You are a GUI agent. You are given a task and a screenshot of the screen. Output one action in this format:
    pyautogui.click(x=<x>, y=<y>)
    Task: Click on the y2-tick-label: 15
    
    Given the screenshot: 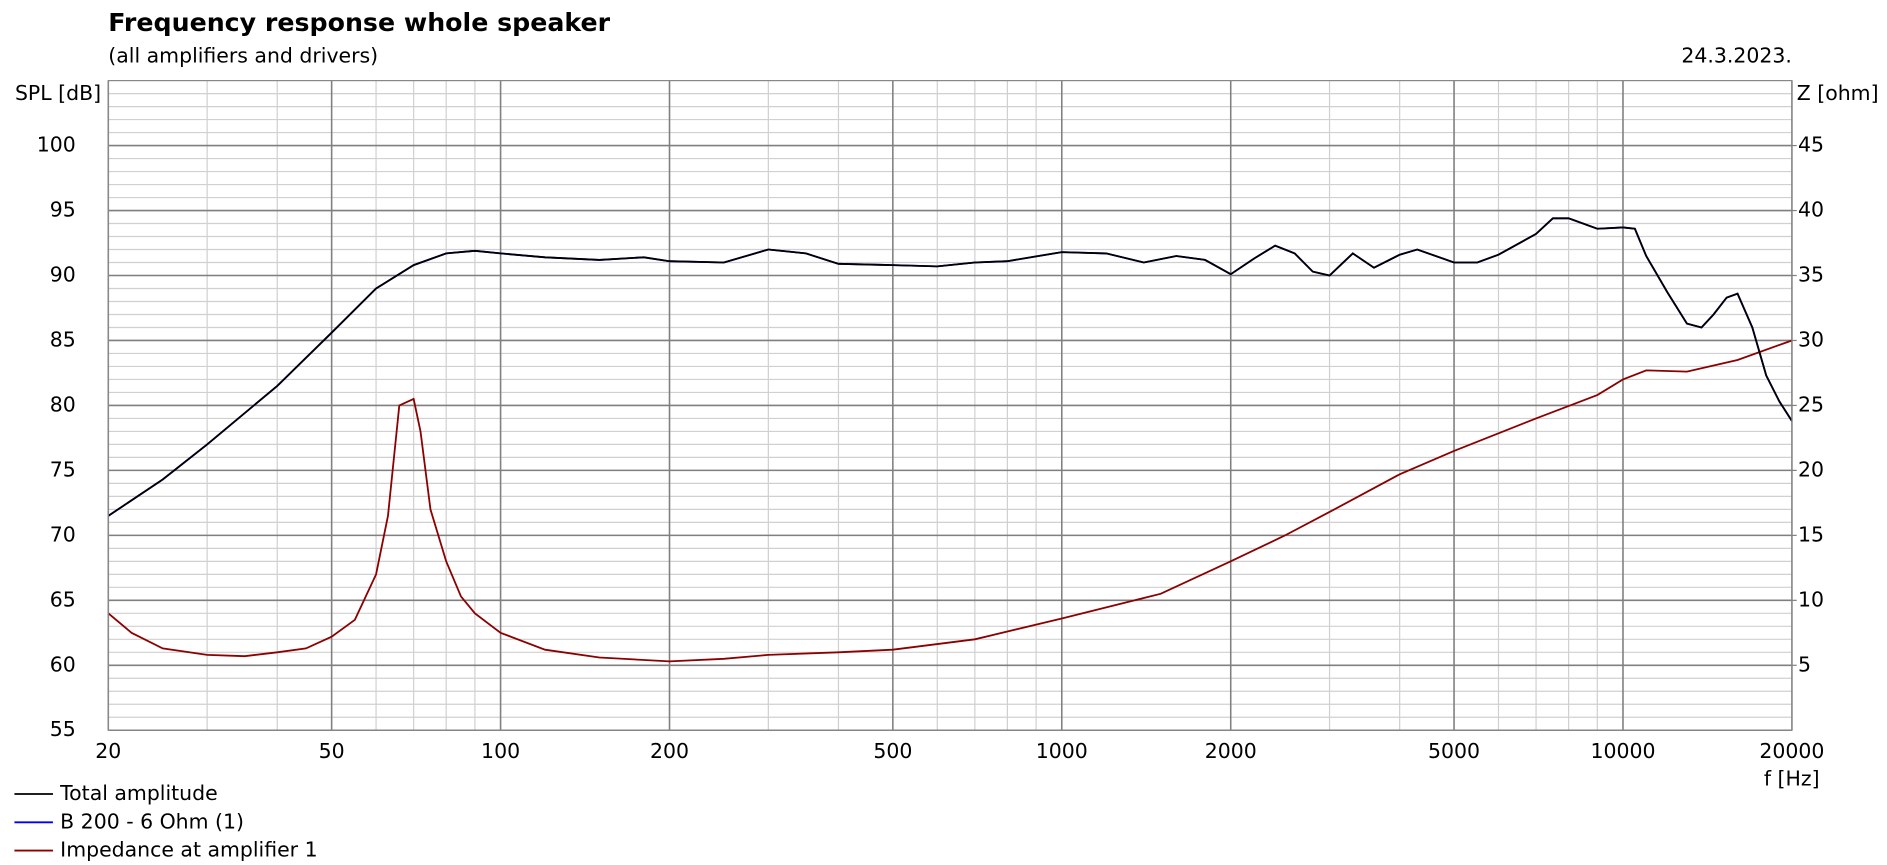 What is the action you would take?
    pyautogui.click(x=1811, y=534)
    